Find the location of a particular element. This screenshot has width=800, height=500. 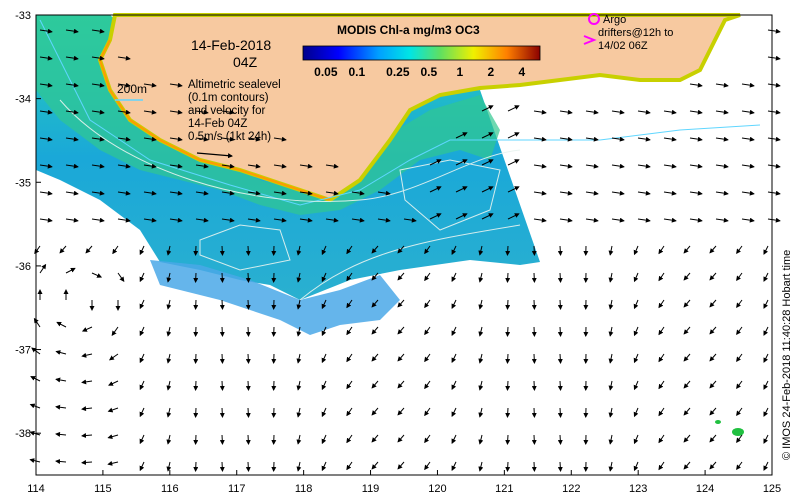

x-tick-label: 115 is located at coordinates (103, 489).